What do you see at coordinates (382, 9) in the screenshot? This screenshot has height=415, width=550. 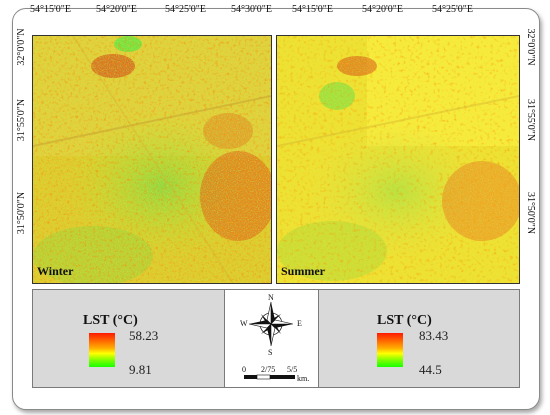 I see `summer-lon-tick-2: 54°20'0"E` at bounding box center [382, 9].